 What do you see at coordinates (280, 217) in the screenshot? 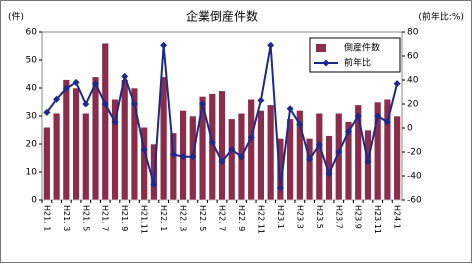
I see `x-tick-label: H23.1` at bounding box center [280, 217].